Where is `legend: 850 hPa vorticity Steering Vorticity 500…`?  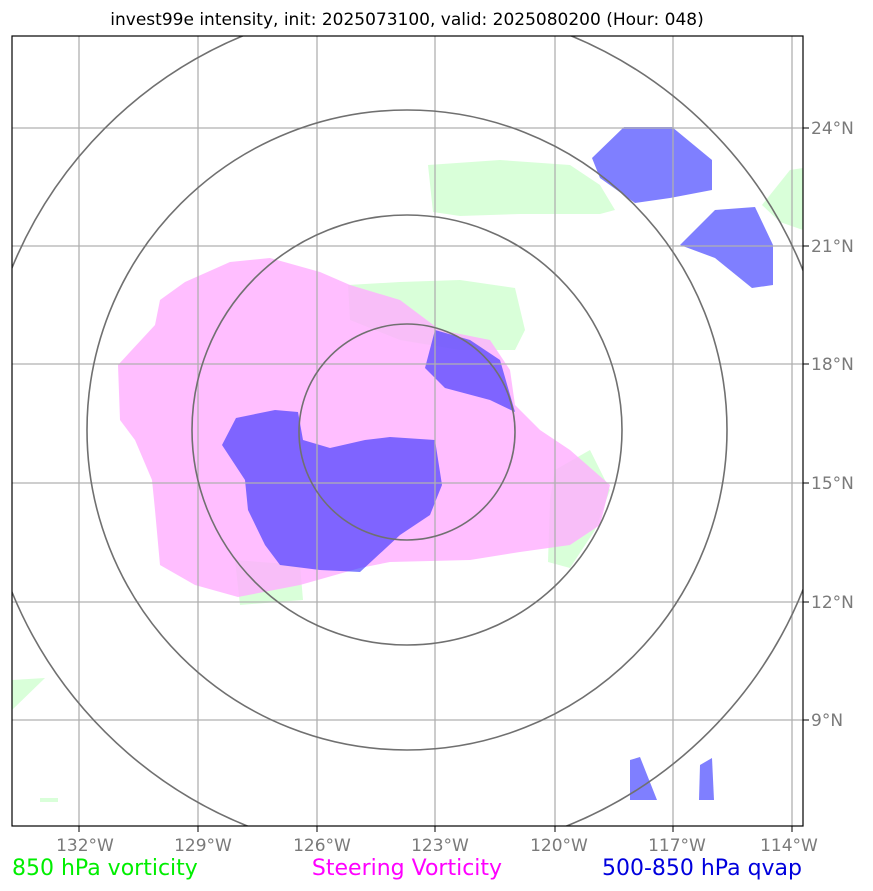 legend: 850 hPa vorticity Steering Vorticity 500… is located at coordinates (407, 868).